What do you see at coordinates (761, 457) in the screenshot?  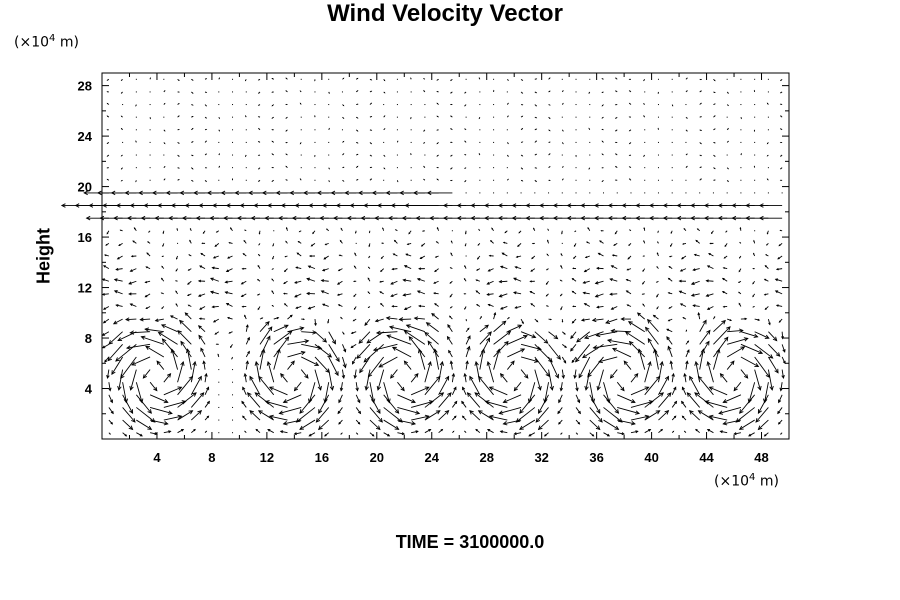 I see `x-tick-label: 48` at bounding box center [761, 457].